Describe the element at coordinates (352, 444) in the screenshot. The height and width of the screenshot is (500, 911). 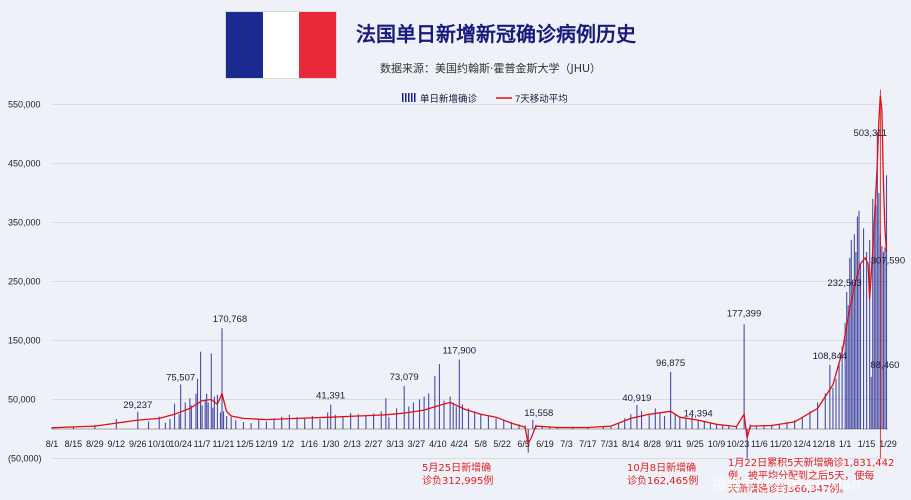
I see `x-tick-label: 2/13` at that location.